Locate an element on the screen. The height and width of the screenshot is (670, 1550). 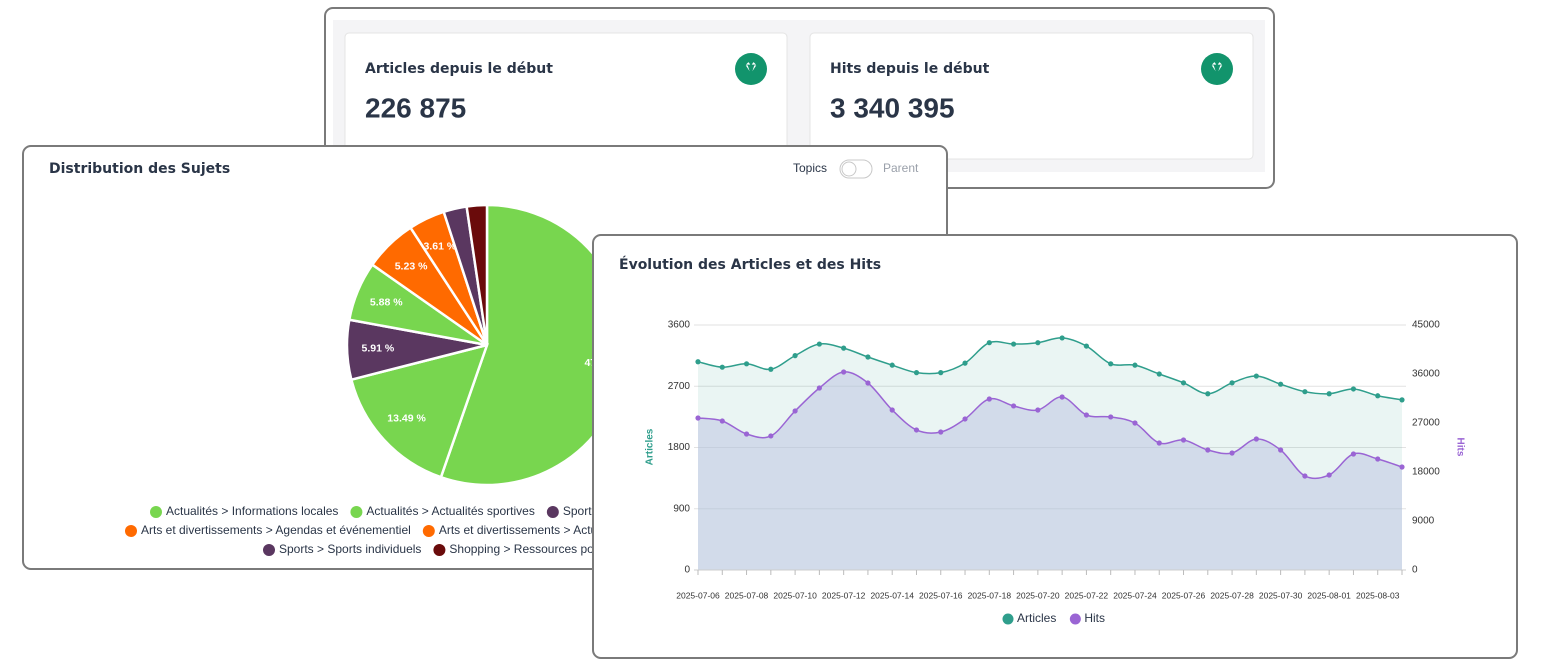
pie-slice is located at coordinates (477, 274).